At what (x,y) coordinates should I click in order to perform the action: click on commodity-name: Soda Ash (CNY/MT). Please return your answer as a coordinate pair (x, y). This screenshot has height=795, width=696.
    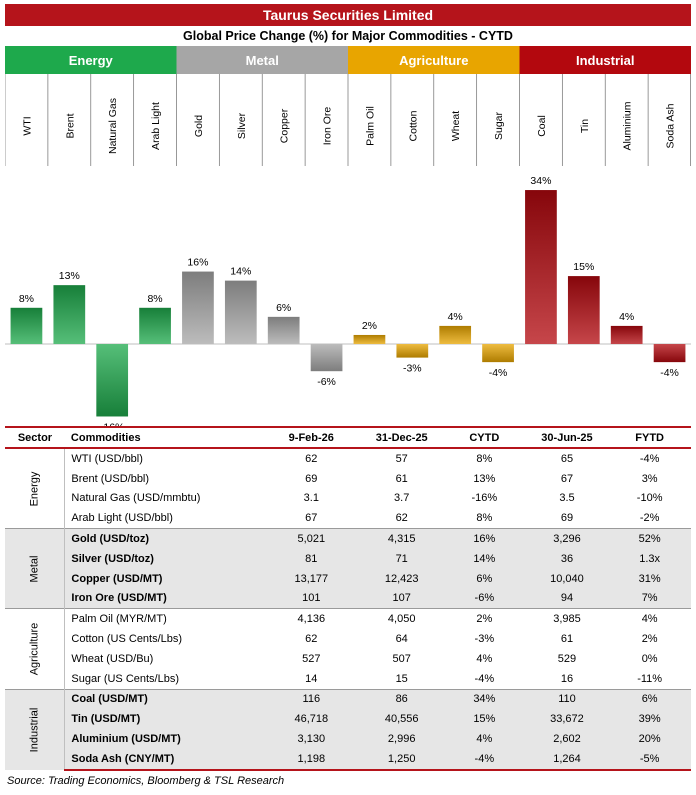
    Looking at the image, I should click on (163, 759).